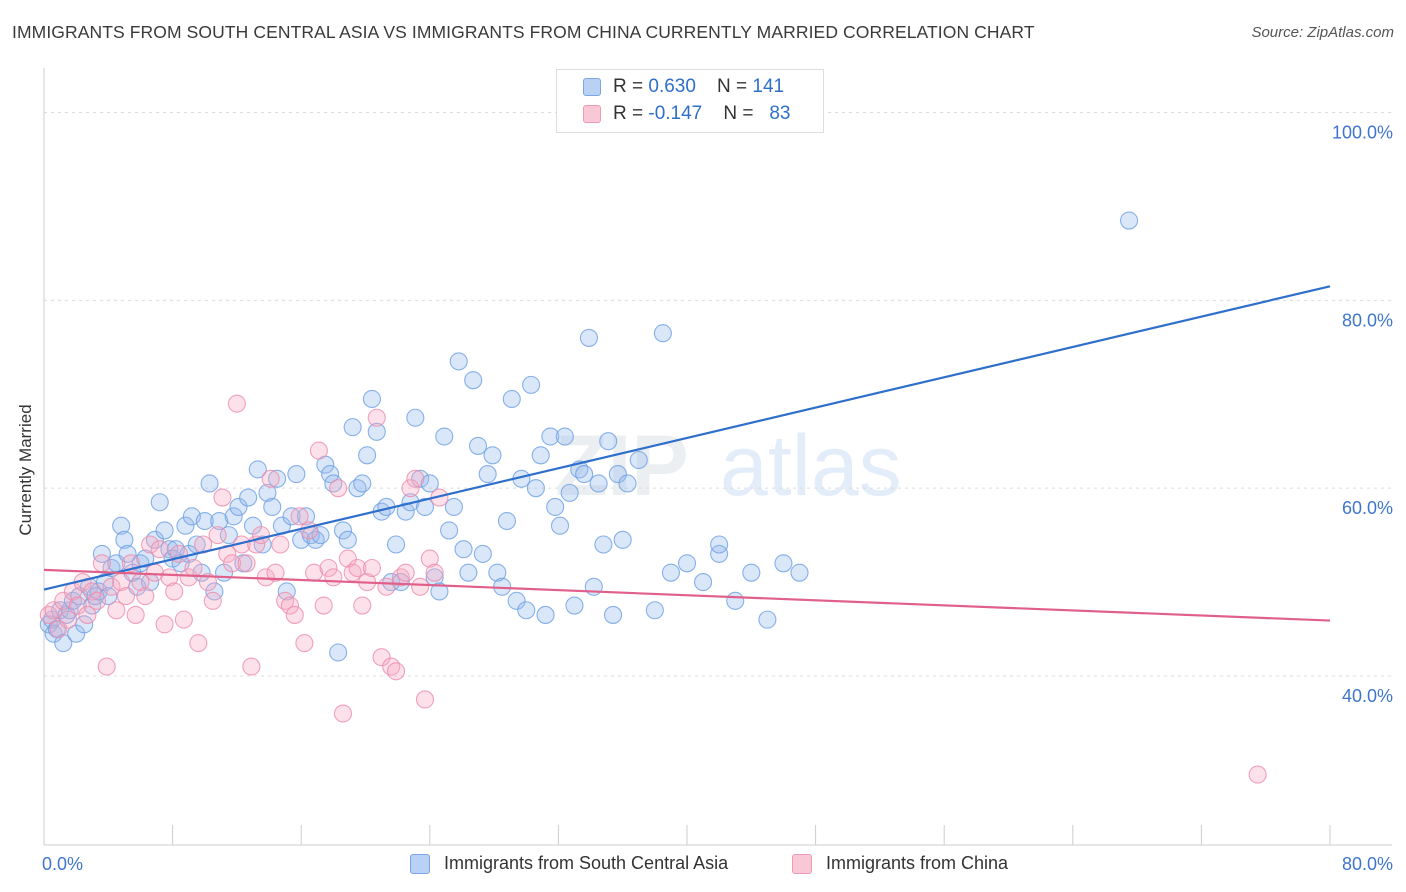  Describe the element at coordinates (592, 114) in the screenshot. I see `legend-swatch-pink` at that location.